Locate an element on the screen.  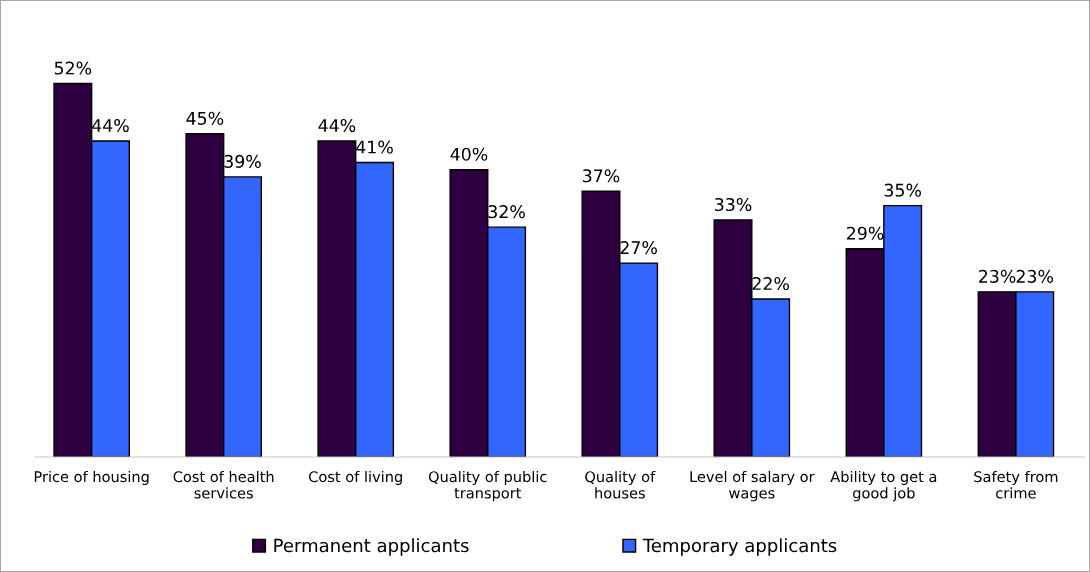
data-label: 41% is located at coordinates (374, 147).